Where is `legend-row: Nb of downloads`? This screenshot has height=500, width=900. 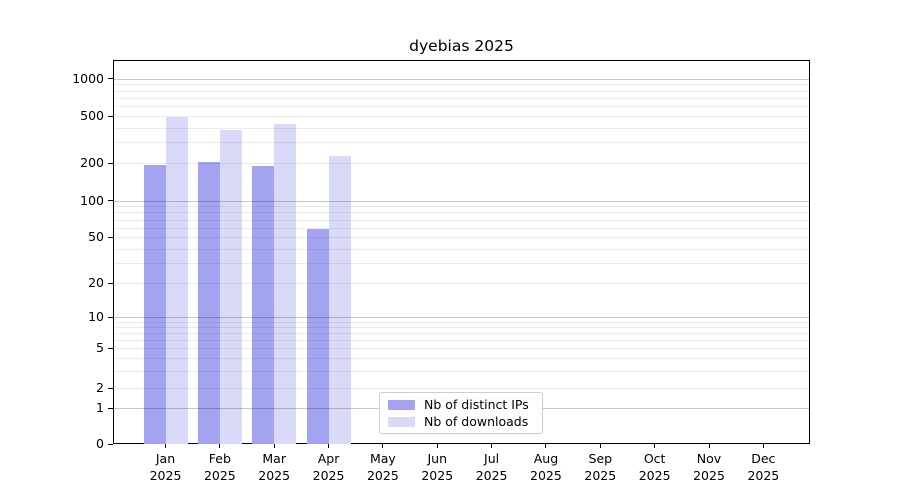 legend-row: Nb of downloads is located at coordinates (465, 421).